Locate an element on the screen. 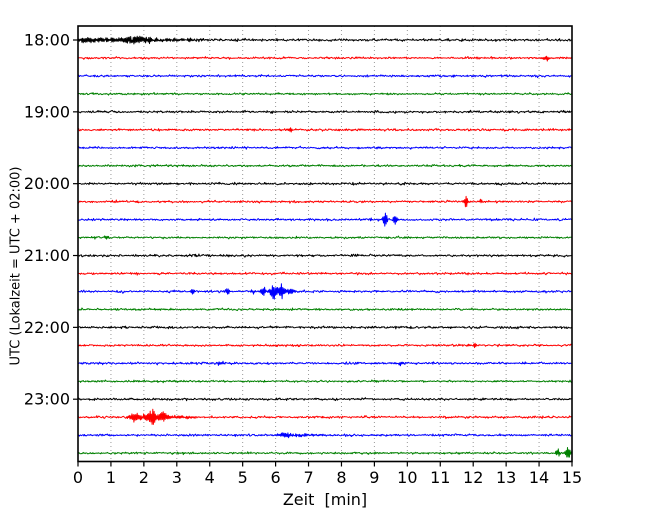 This screenshot has height=520, width=650. trace-19:45 is located at coordinates (325, 166).